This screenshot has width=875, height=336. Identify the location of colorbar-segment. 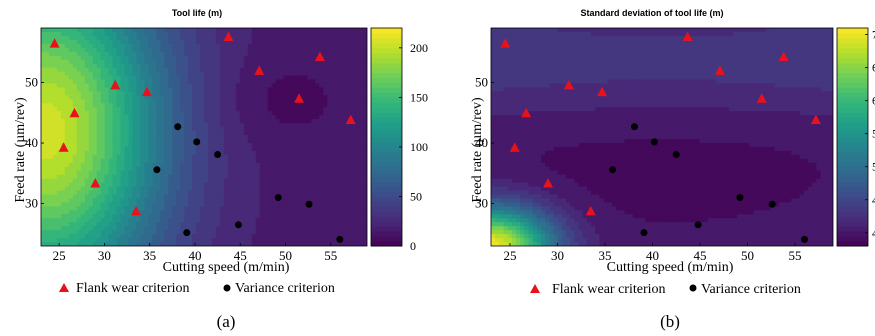
(386, 50).